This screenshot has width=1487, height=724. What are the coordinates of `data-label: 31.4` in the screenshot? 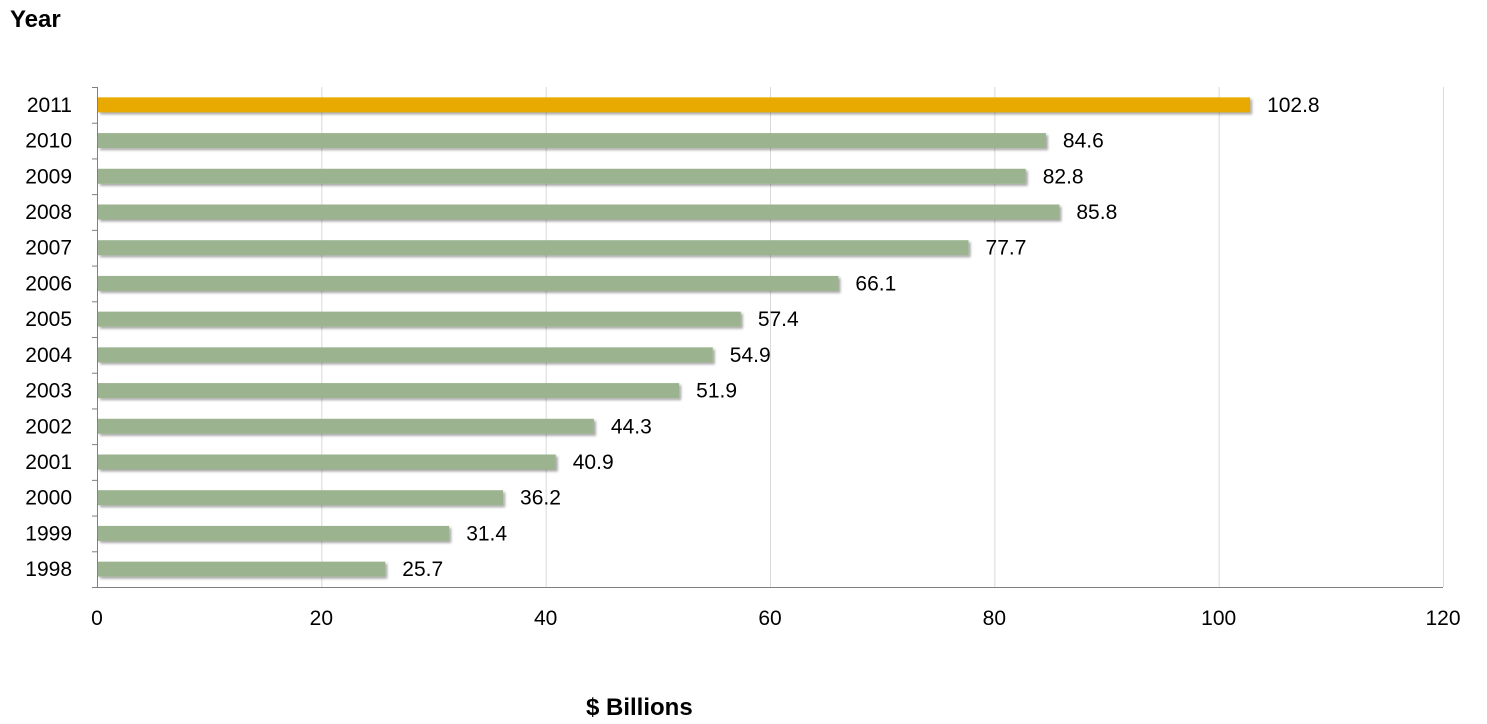 It's located at (486, 533).